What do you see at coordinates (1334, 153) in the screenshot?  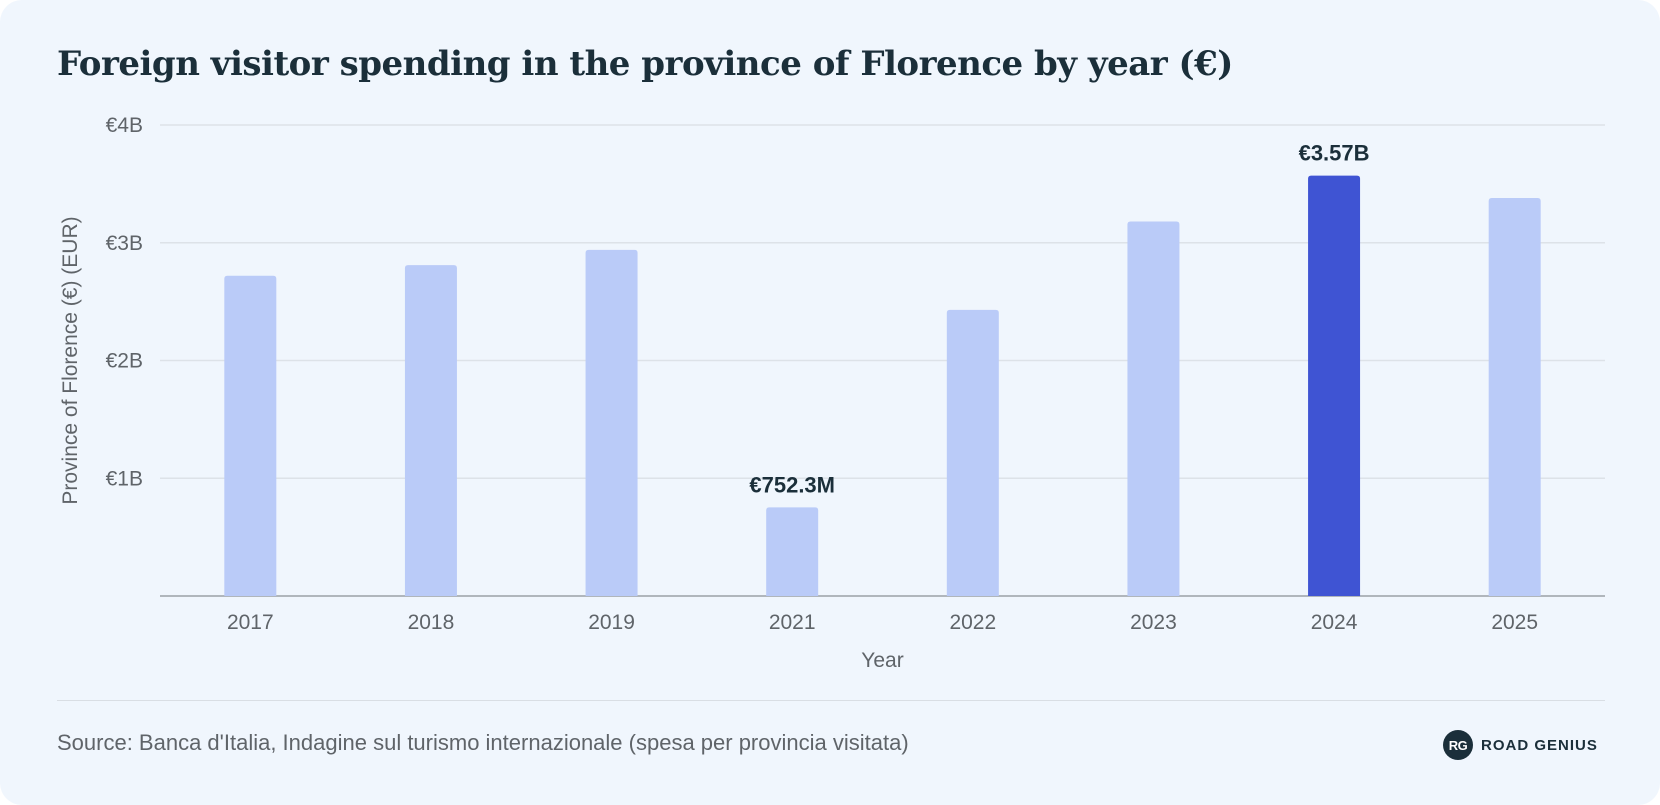 I see `data-label-2024: €3.57B` at bounding box center [1334, 153].